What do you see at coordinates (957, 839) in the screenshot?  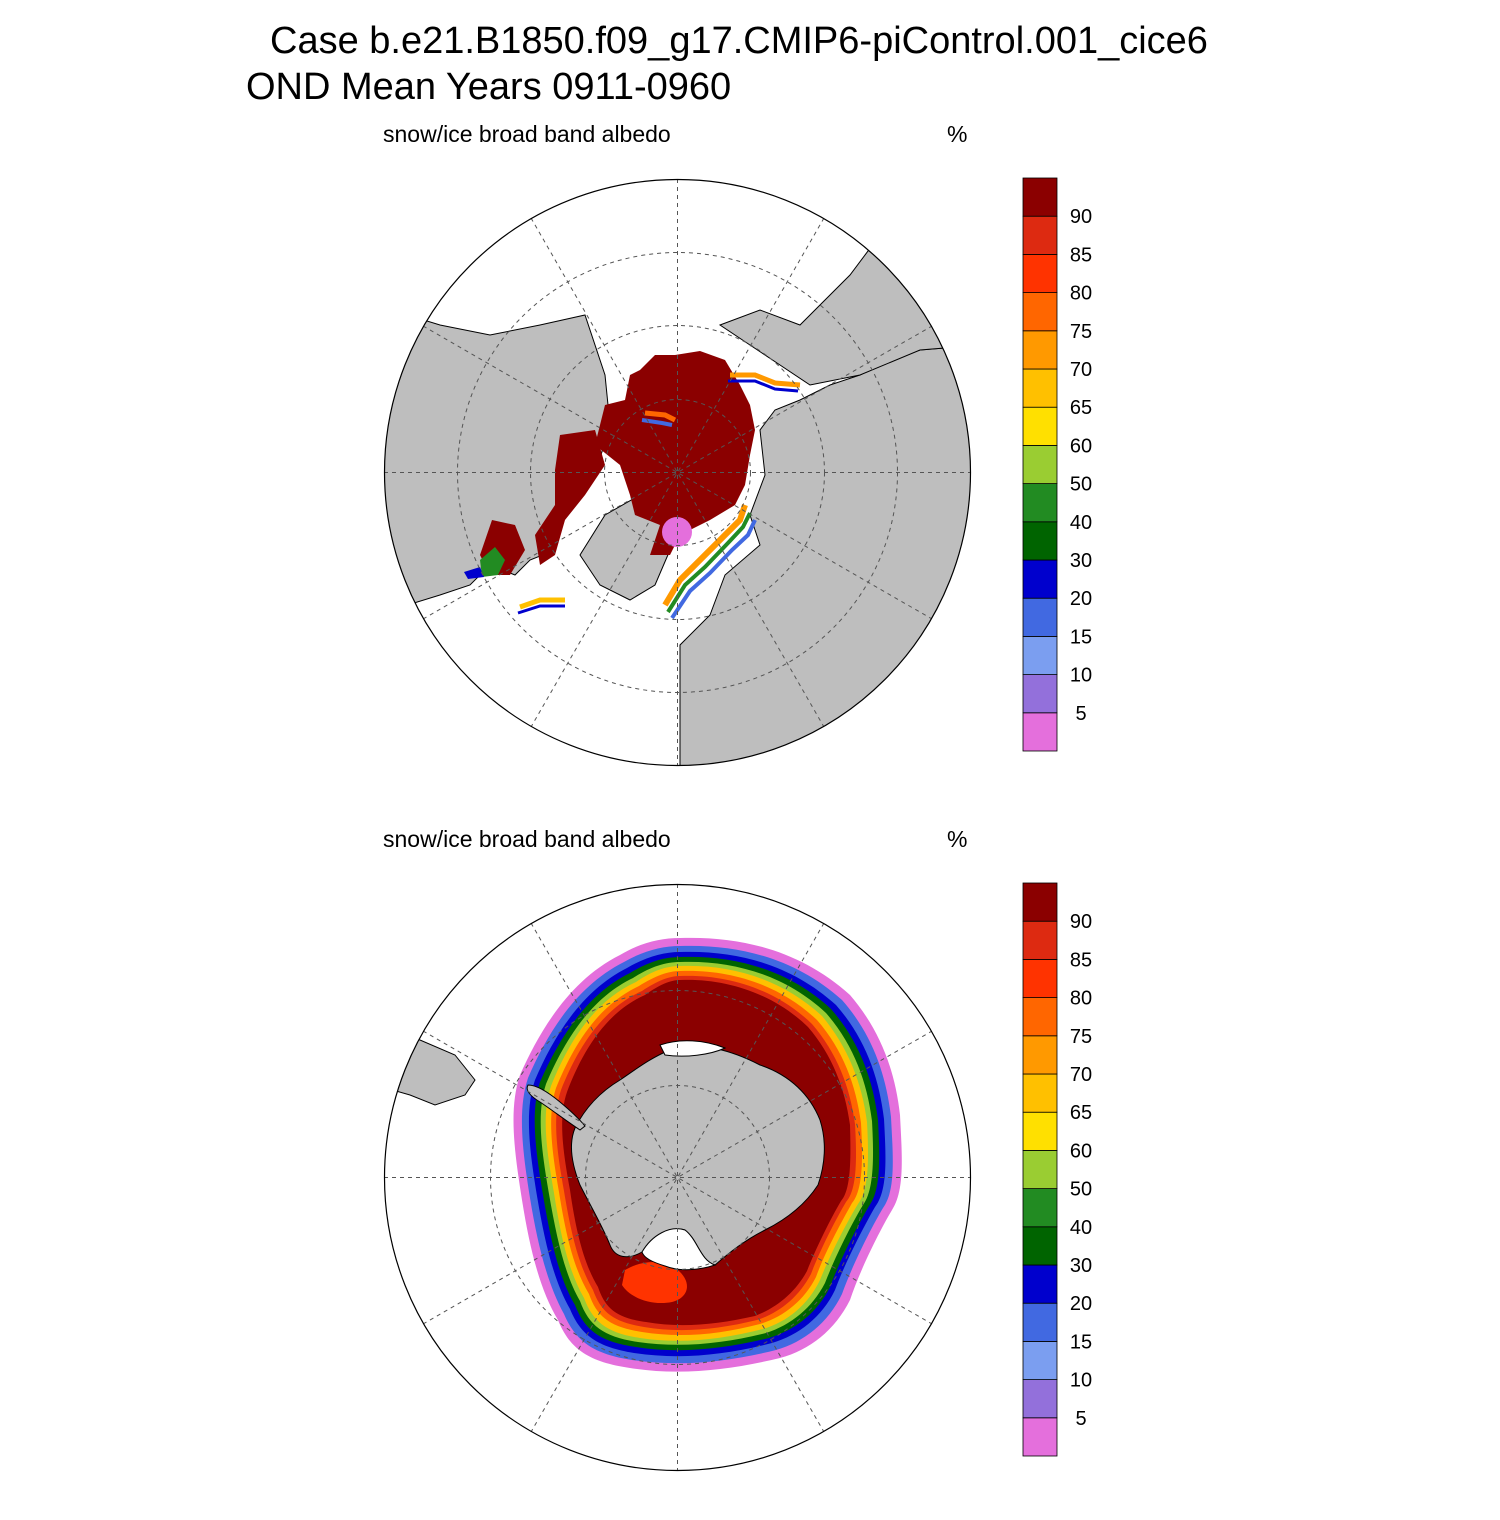 I see `sh-units-label: %` at bounding box center [957, 839].